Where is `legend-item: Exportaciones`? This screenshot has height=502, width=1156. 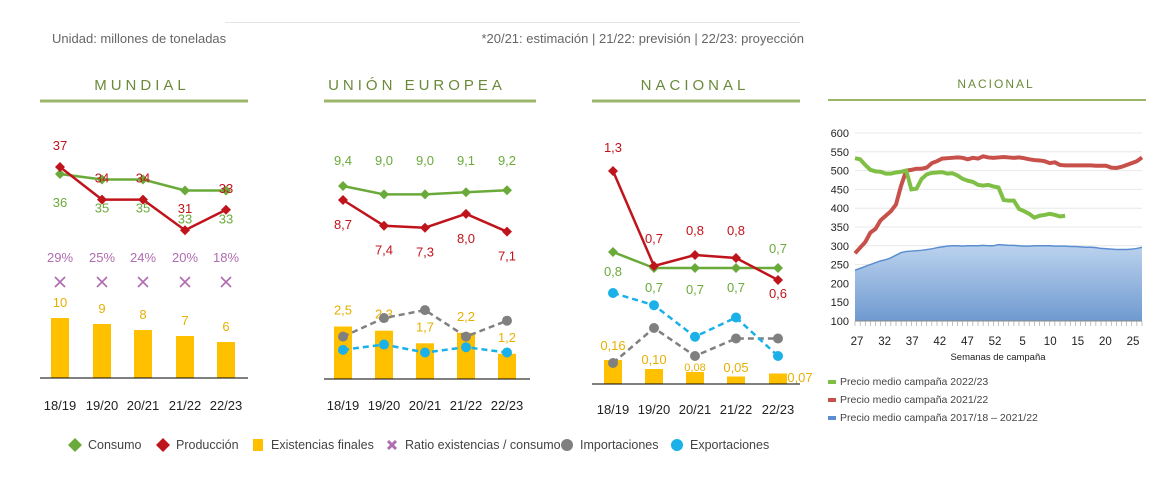 legend-item: Exportaciones is located at coordinates (719, 445).